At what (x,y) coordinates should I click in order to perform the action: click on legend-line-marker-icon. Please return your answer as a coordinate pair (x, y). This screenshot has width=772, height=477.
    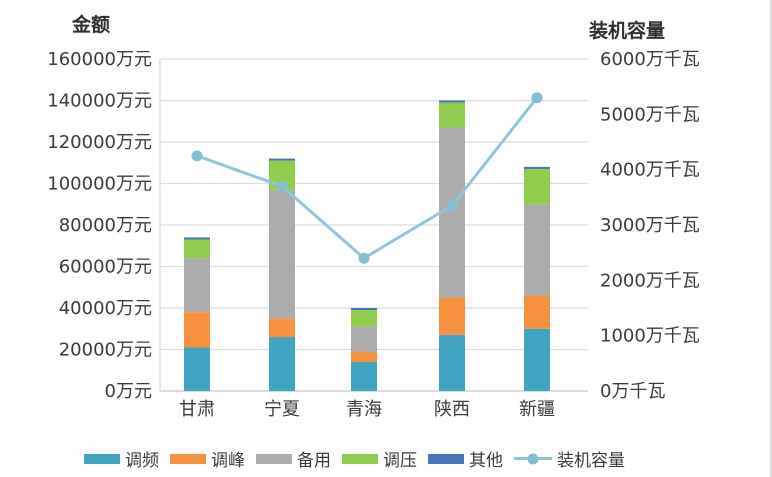
    Looking at the image, I should click on (533, 458).